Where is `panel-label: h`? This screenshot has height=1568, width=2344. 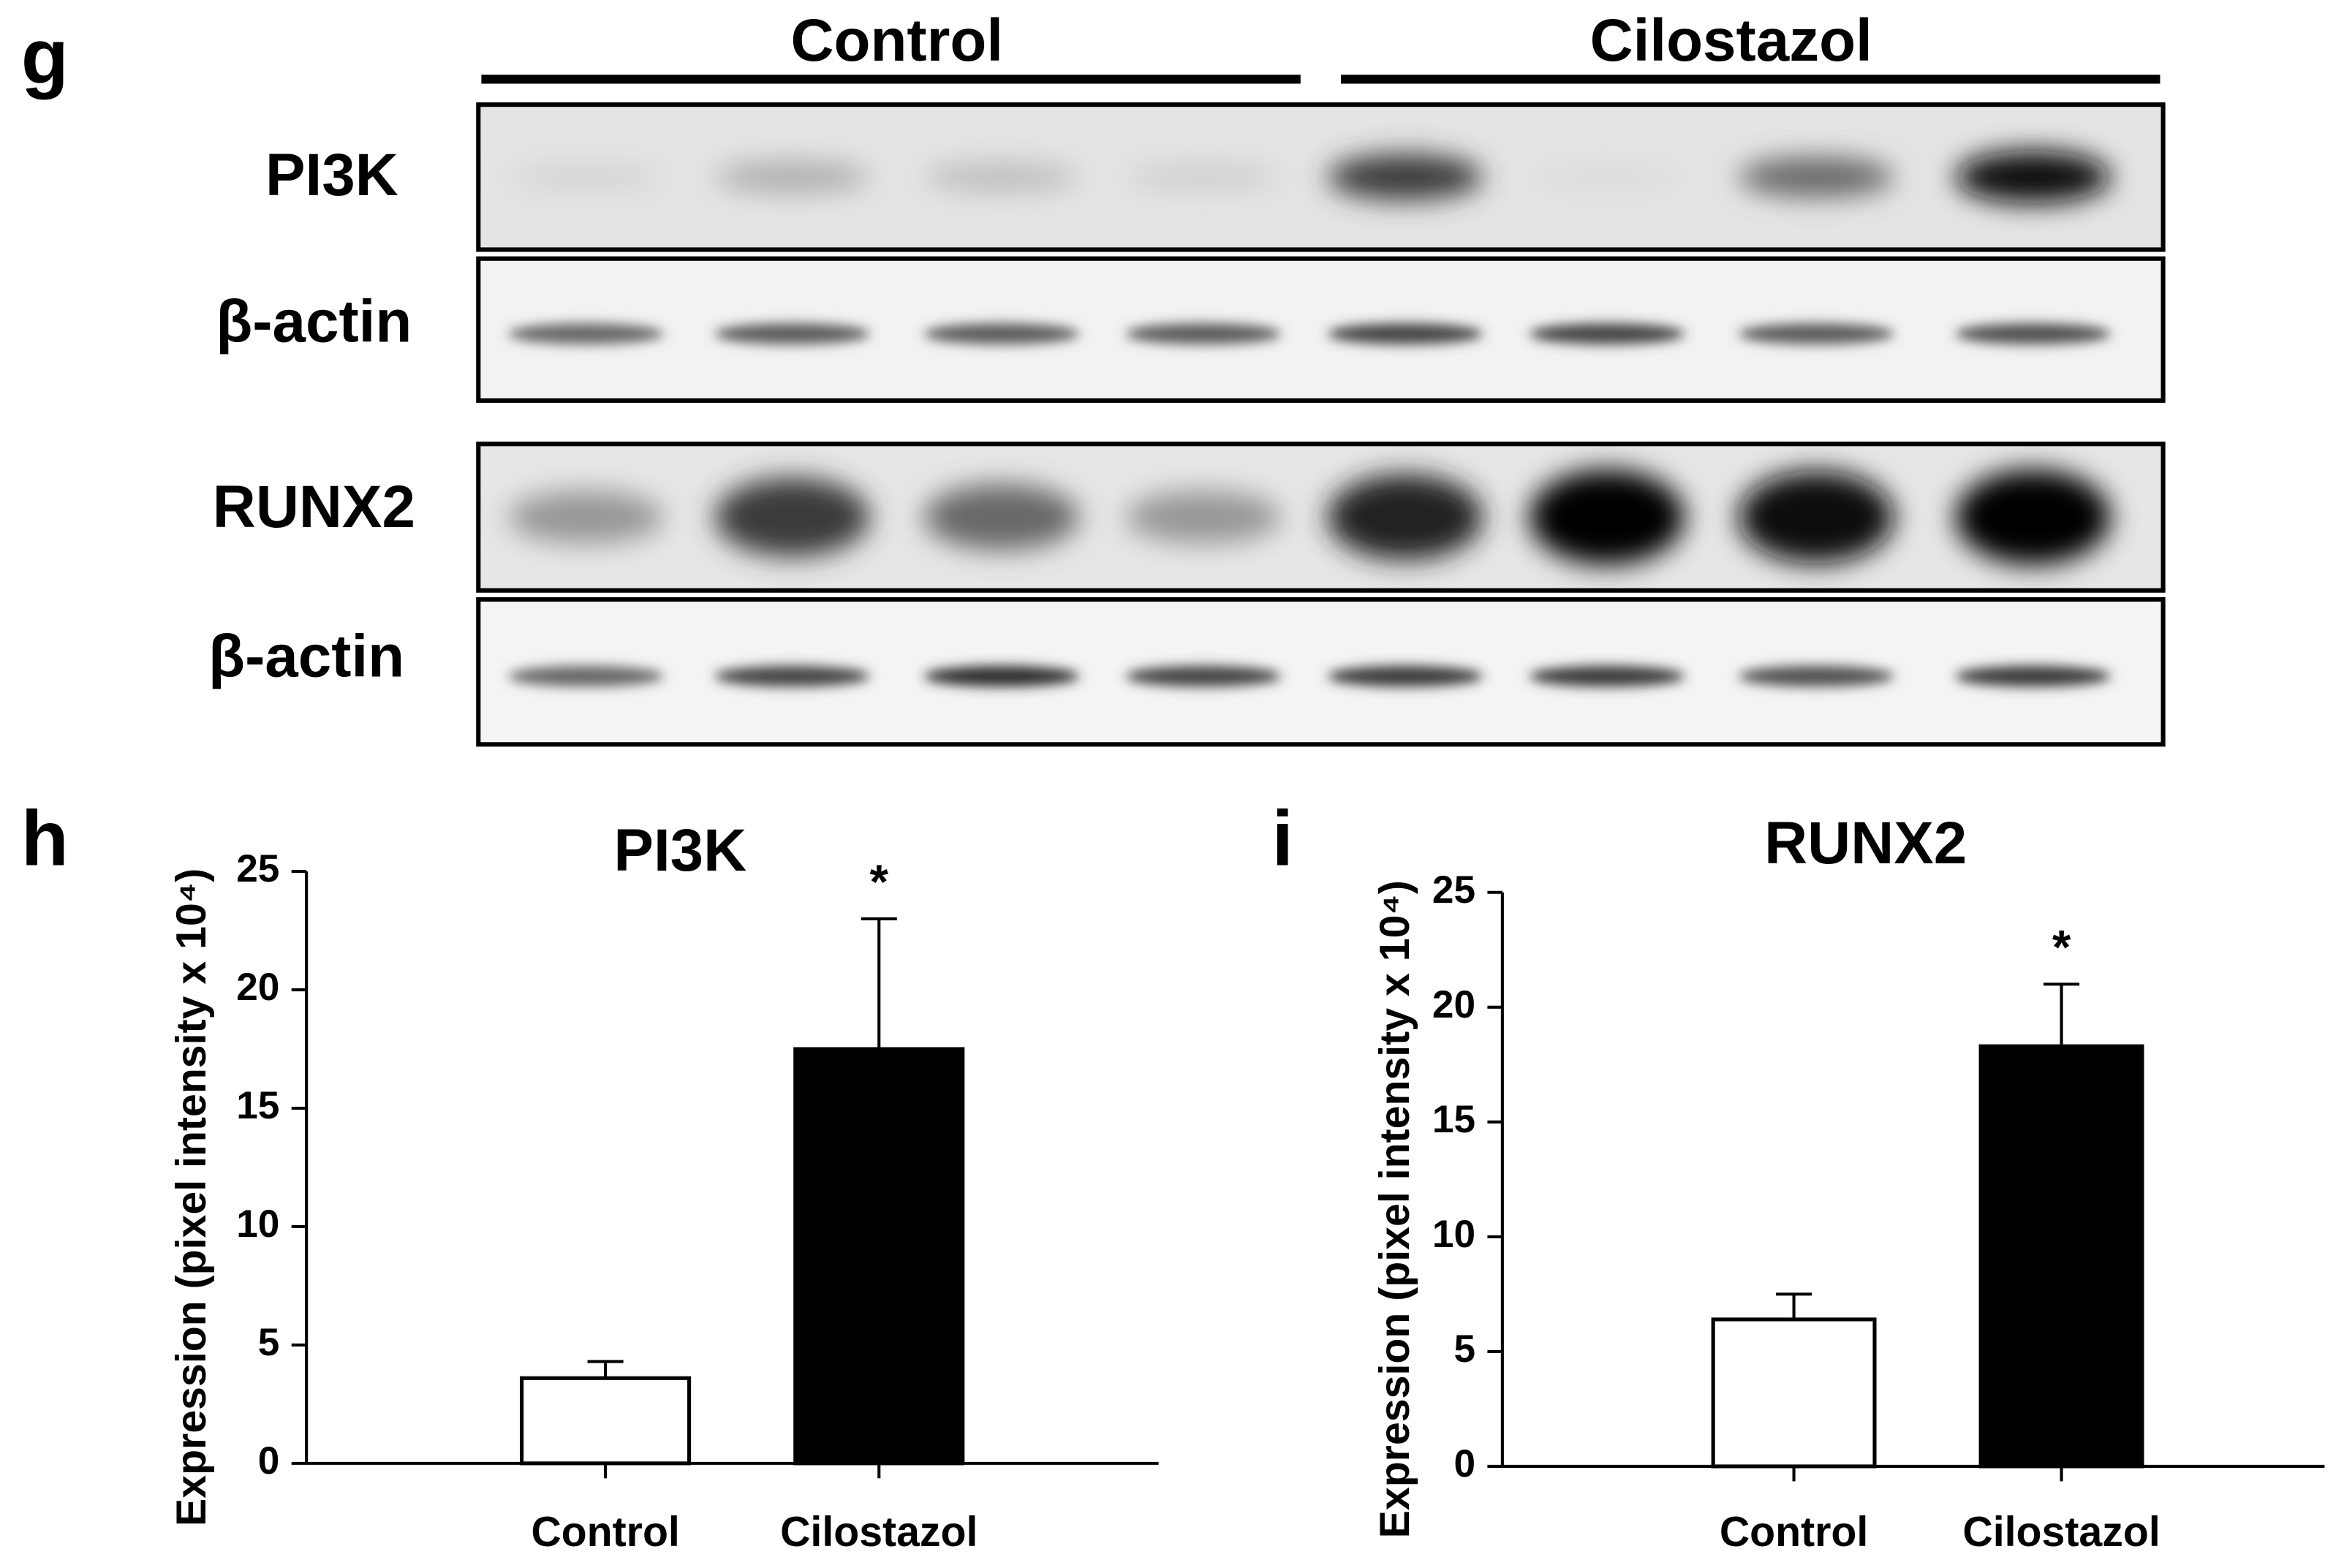 panel-label: h is located at coordinates (45, 838).